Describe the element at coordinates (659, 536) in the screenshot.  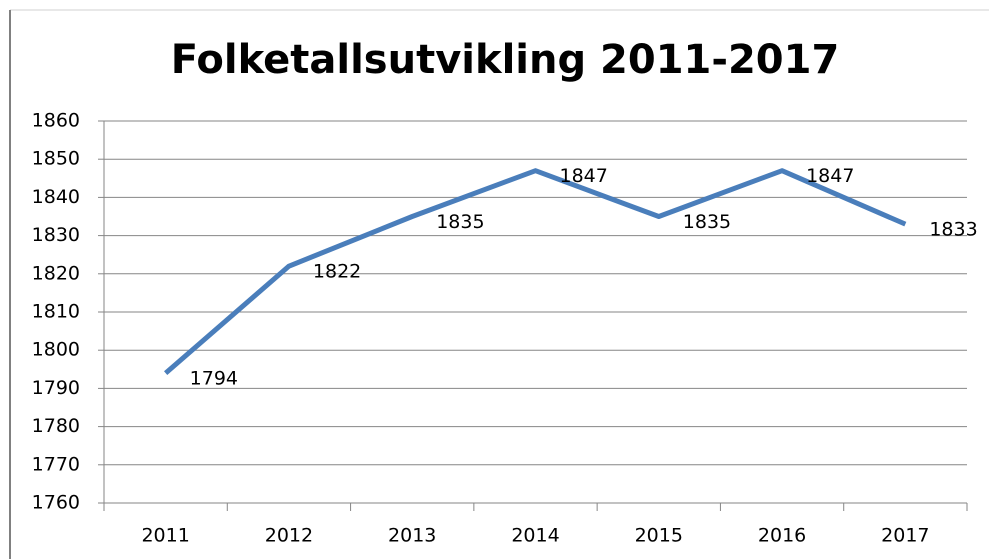
I see `x-tick-label: 2015` at that location.